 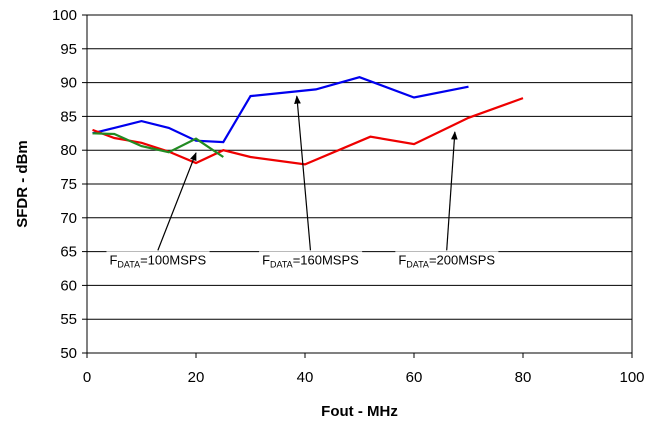 What do you see at coordinates (414, 377) in the screenshot?
I see `x-tick-label: 60` at bounding box center [414, 377].